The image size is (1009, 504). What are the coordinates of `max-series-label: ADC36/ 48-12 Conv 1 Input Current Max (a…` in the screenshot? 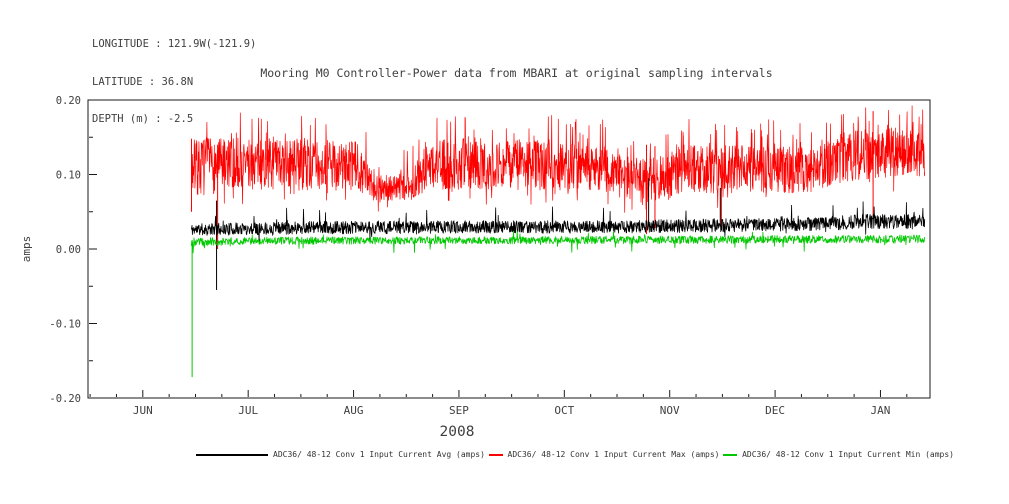 It's located at (613, 454).